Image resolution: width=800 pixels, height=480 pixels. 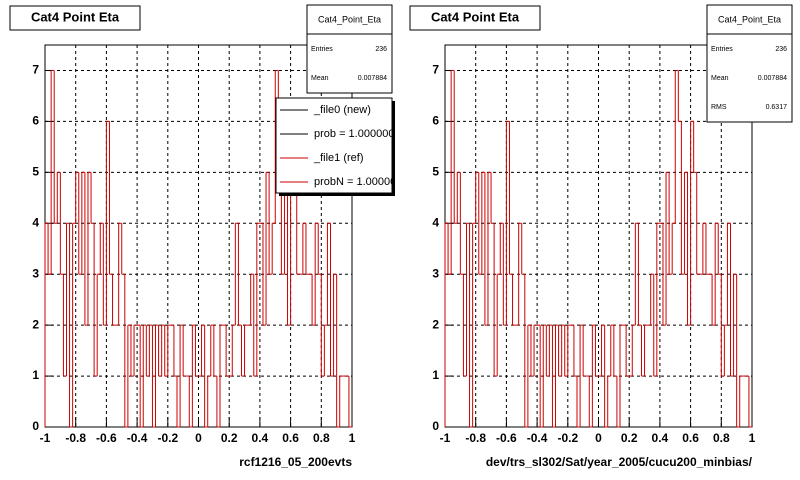 What do you see at coordinates (354, 134) in the screenshot?
I see `legend-label: prob = 1.000000` at bounding box center [354, 134].